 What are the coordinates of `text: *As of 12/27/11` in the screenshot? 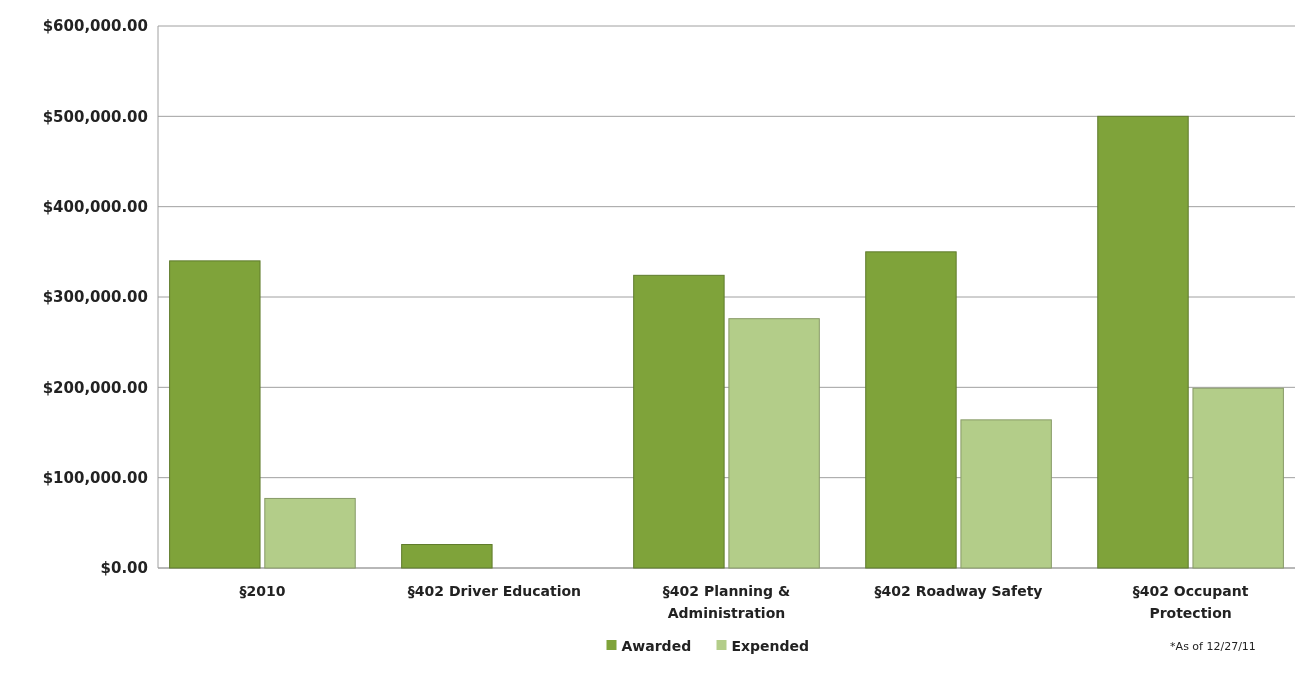 It's located at (1213, 646).